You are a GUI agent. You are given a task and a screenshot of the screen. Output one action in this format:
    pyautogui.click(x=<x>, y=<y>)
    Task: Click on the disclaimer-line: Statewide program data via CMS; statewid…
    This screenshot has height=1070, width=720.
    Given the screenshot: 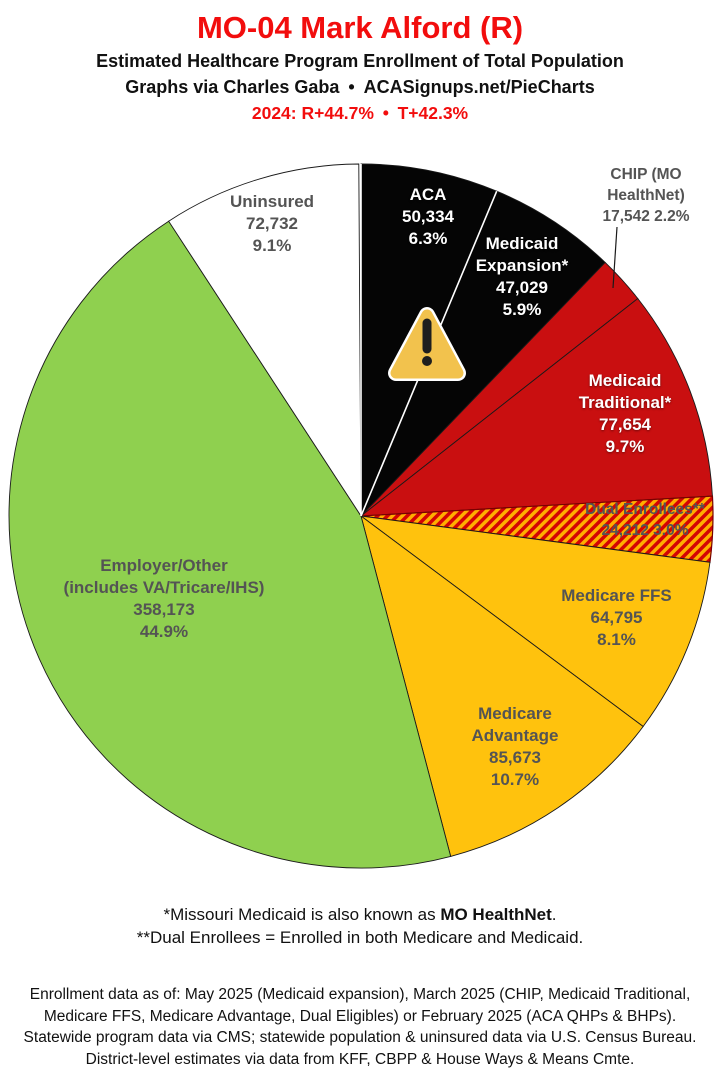 What is the action you would take?
    pyautogui.click(x=360, y=1037)
    